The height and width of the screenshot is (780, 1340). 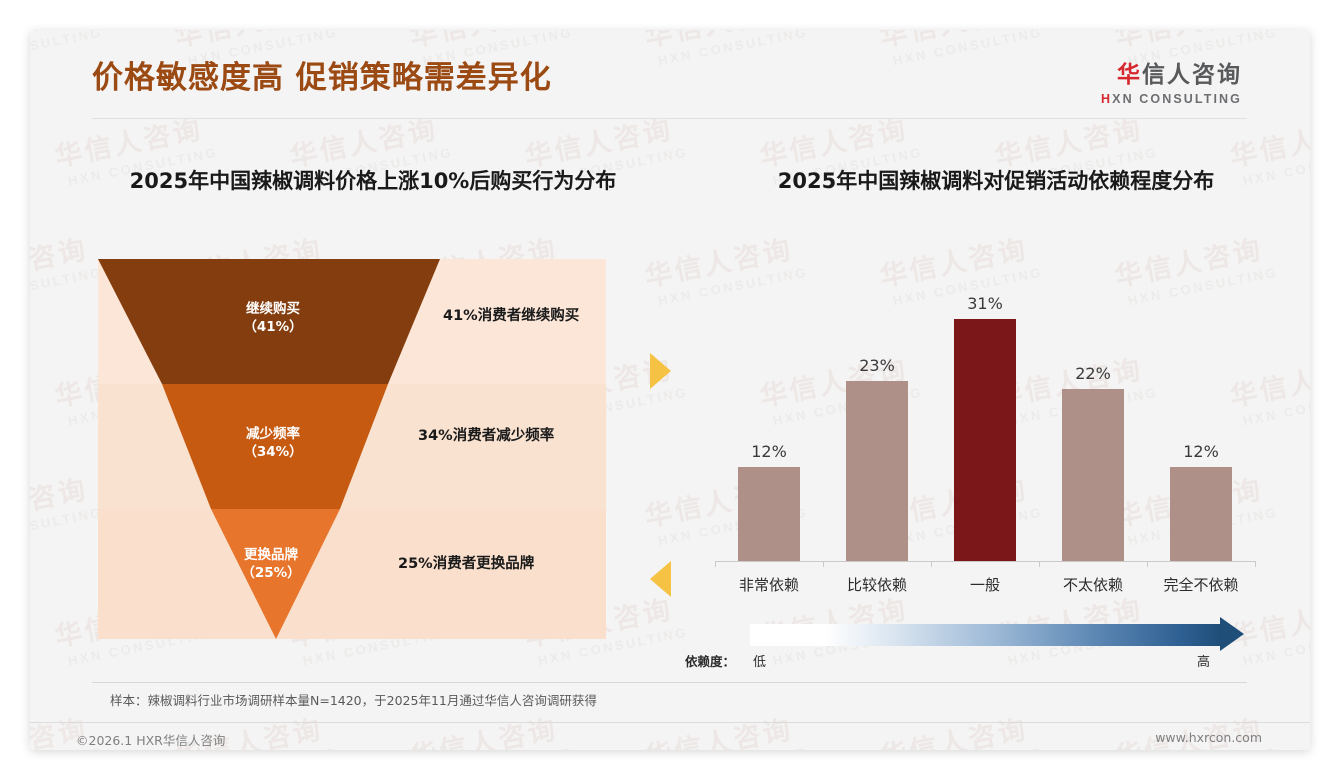 What do you see at coordinates (271, 564) in the screenshot?
I see `funnel-label-switch: 更换品牌 （25%）` at bounding box center [271, 564].